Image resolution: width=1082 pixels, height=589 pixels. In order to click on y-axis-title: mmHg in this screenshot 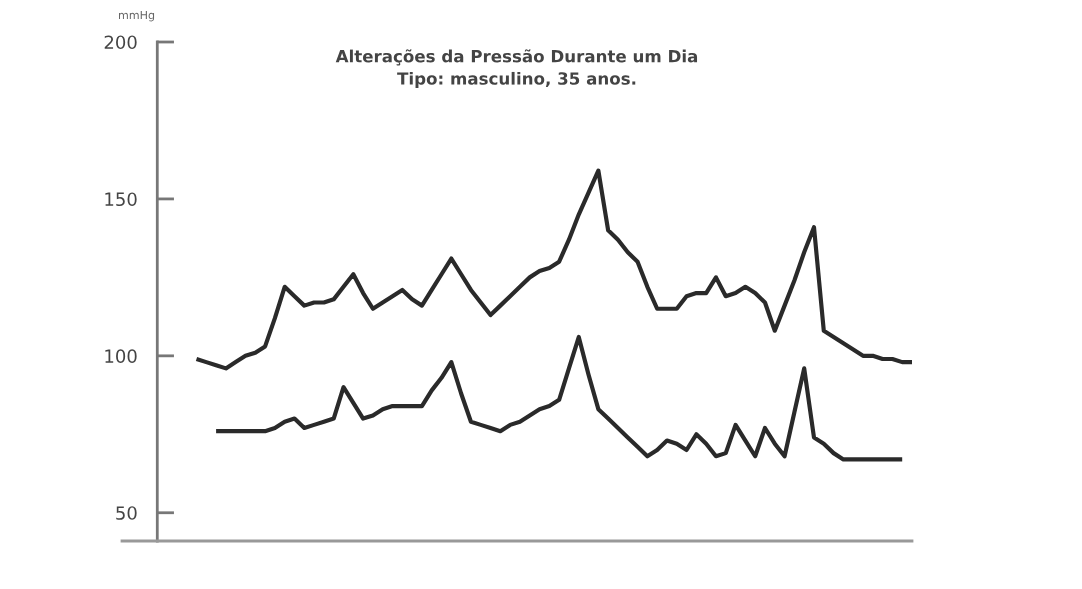, I will do `click(137, 16)`.